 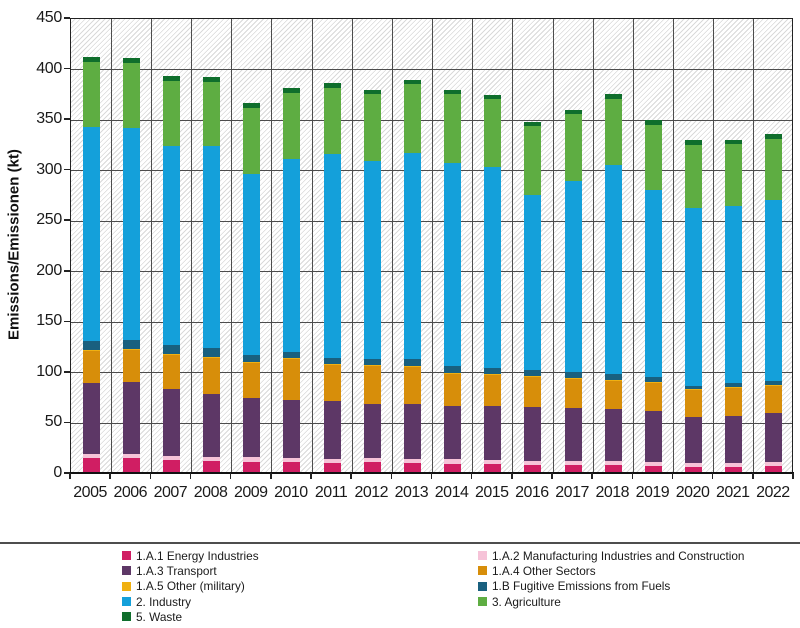 I want to click on legend-label: 1.A.1 Energy Industries, so click(x=197, y=555).